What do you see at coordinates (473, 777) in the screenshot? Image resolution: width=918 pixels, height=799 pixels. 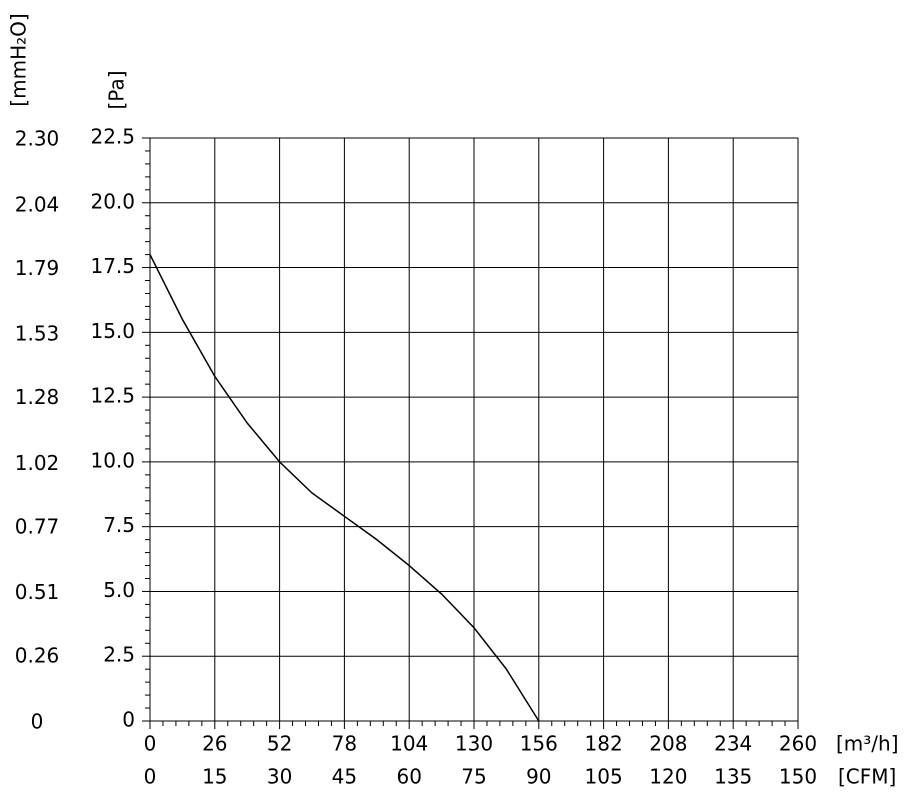 I see `x2-tick-label: 75` at bounding box center [473, 777].